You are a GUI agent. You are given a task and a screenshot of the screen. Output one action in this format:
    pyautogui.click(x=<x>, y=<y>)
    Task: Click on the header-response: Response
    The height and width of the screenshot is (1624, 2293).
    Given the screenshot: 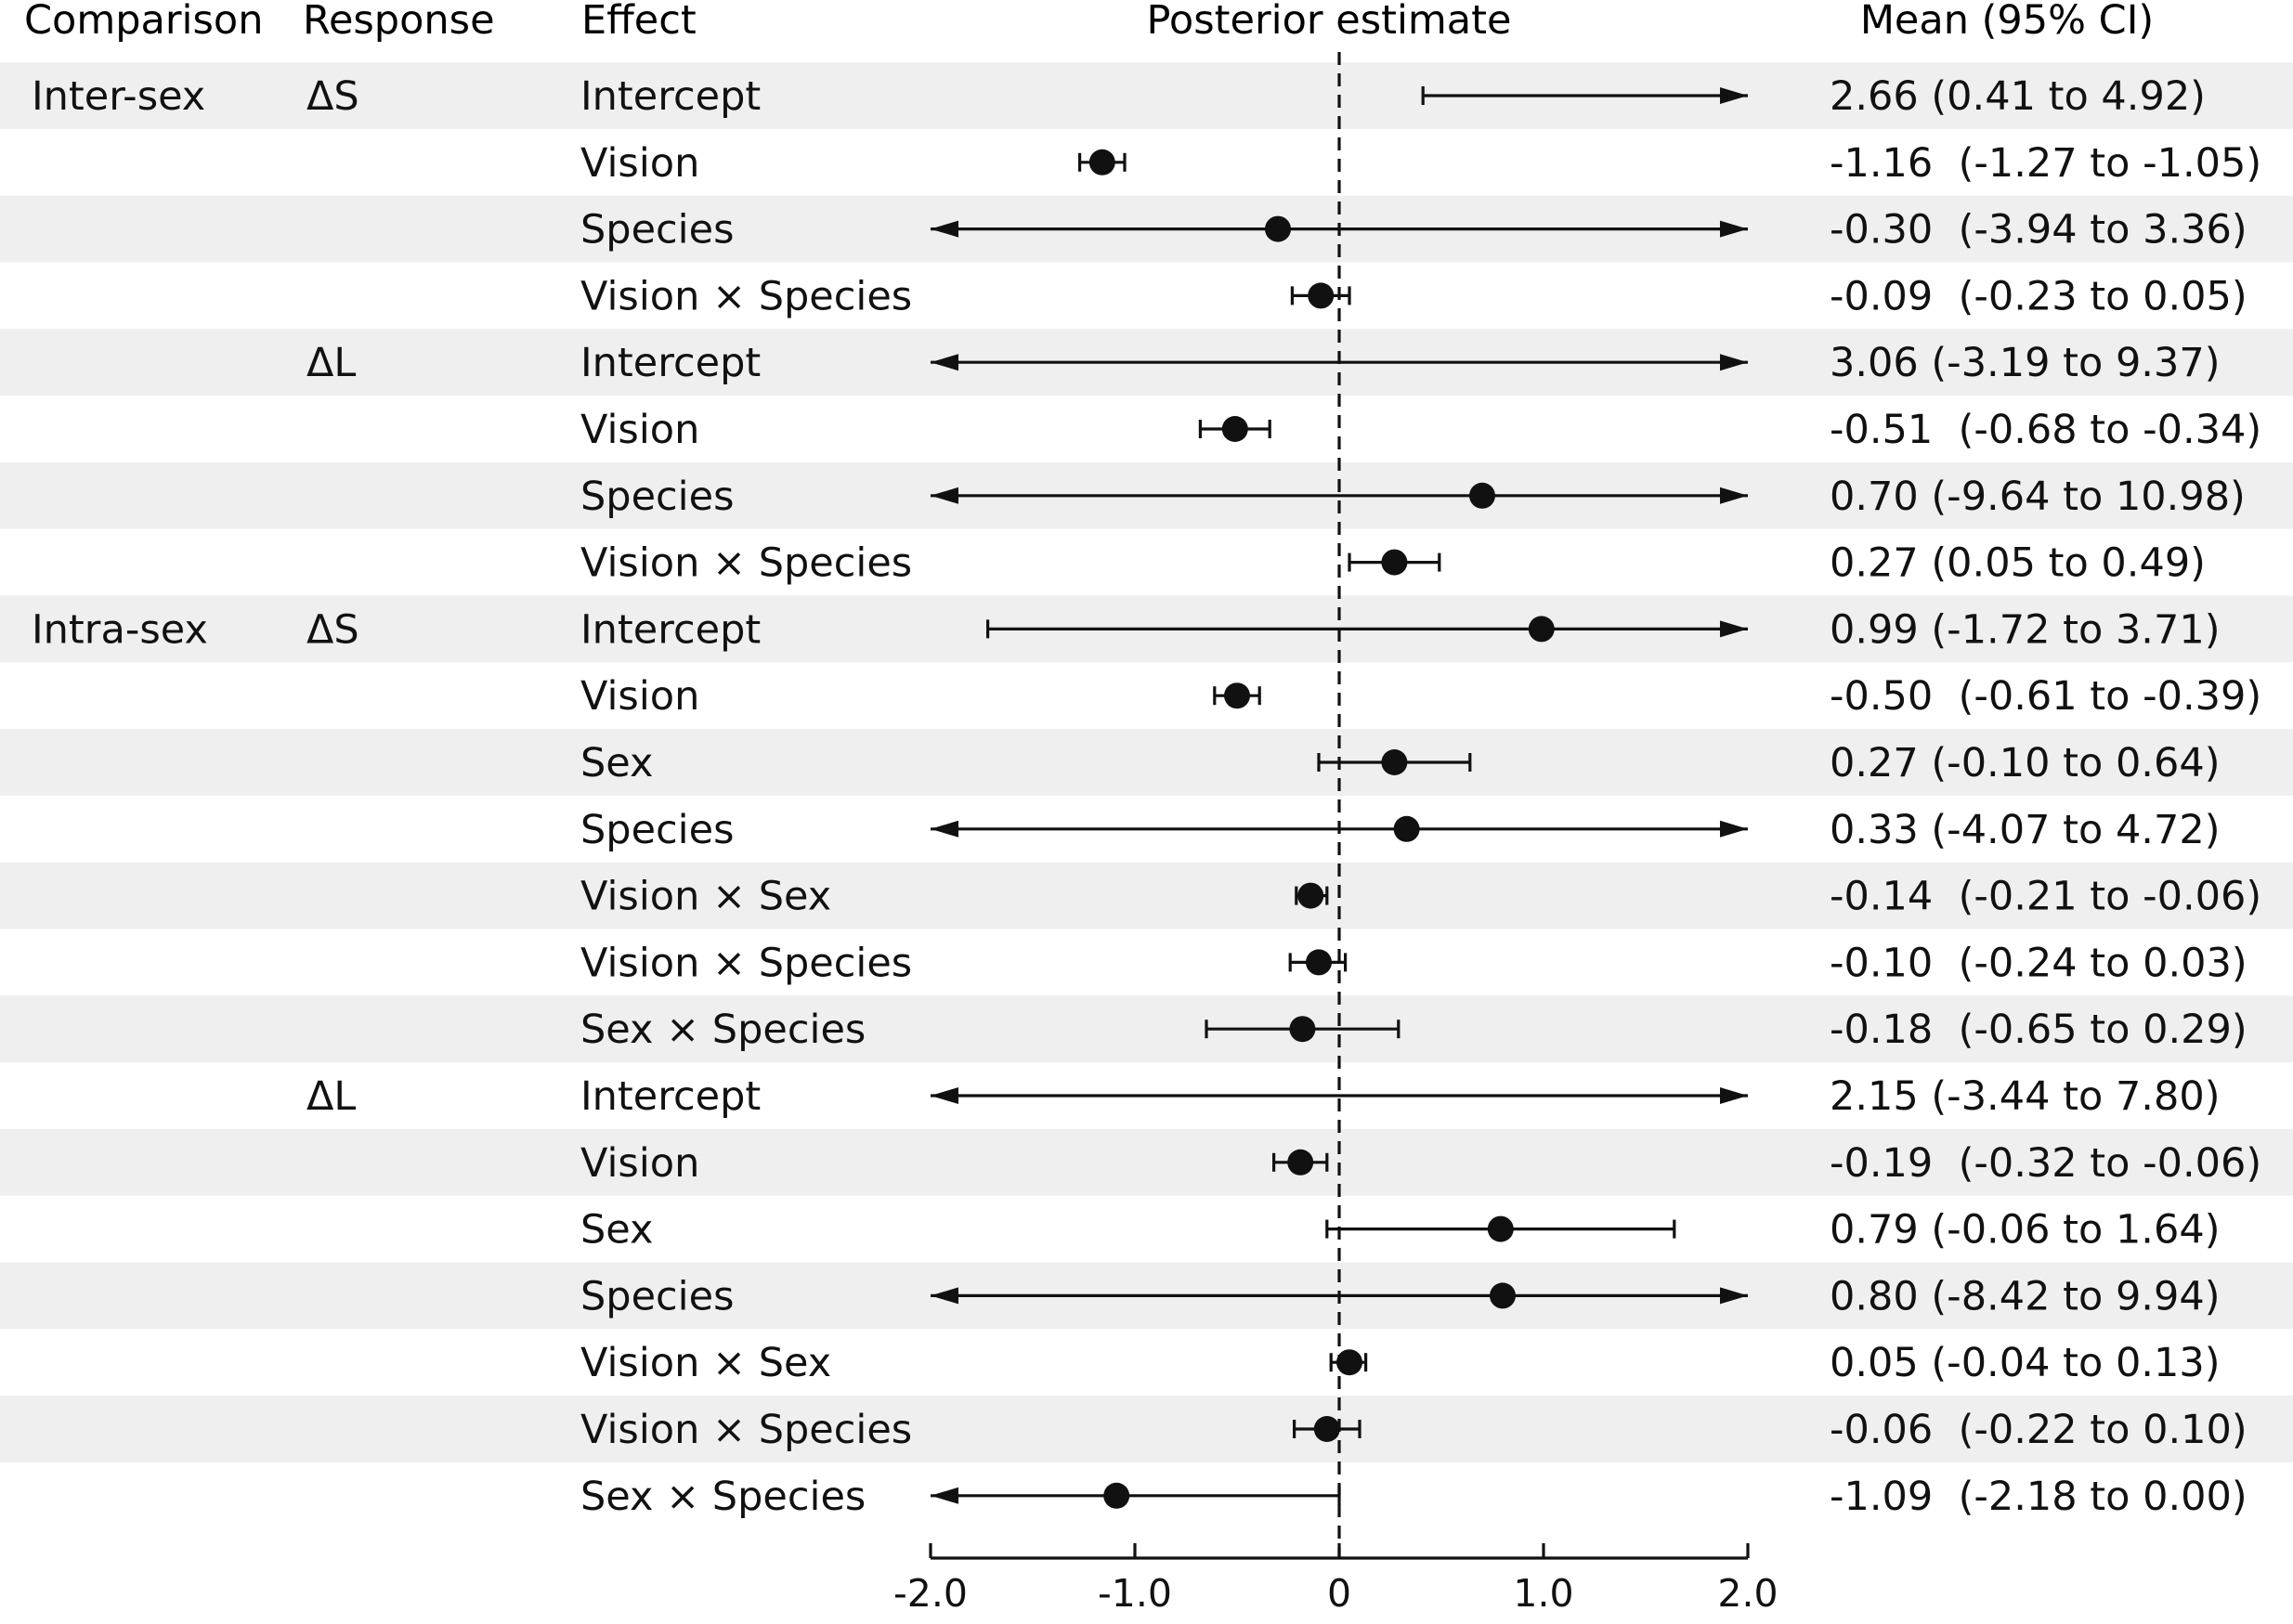 What is the action you would take?
    pyautogui.click(x=399, y=22)
    